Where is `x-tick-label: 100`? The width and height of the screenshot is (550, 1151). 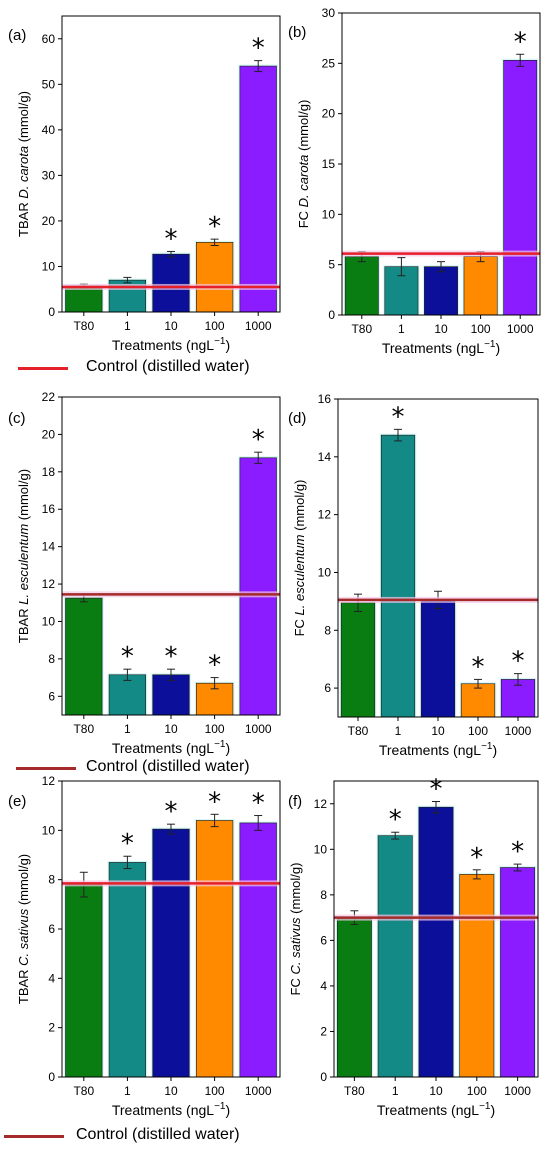 x-tick-label: 100 is located at coordinates (215, 1091).